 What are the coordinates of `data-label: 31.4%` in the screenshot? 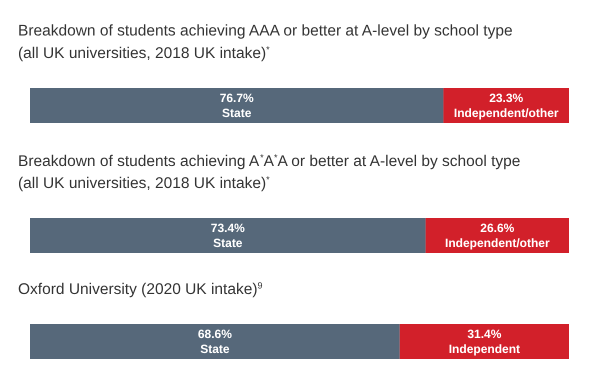 It's located at (484, 334).